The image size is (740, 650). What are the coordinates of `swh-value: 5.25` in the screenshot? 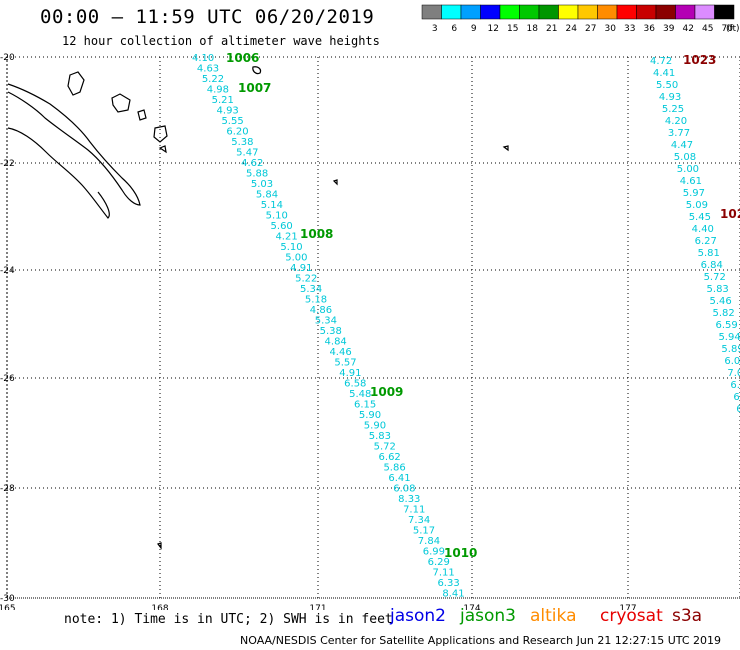 It's located at (673, 109).